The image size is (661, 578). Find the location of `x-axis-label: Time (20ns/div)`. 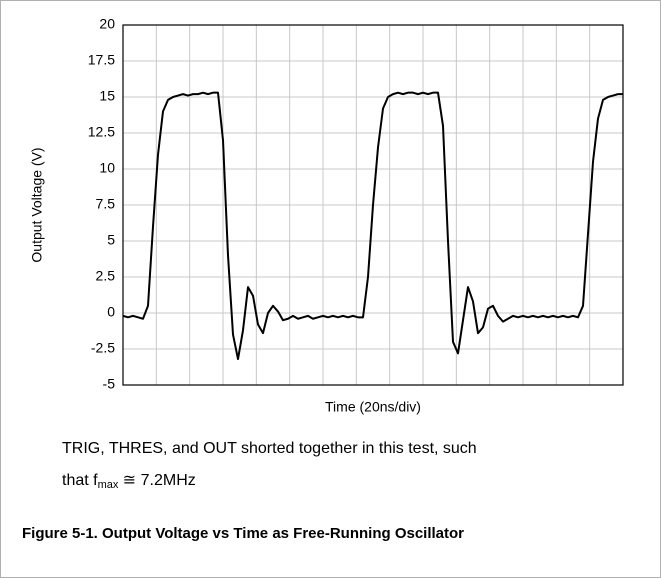

x-axis-label: Time (20ns/div) is located at coordinates (373, 407).